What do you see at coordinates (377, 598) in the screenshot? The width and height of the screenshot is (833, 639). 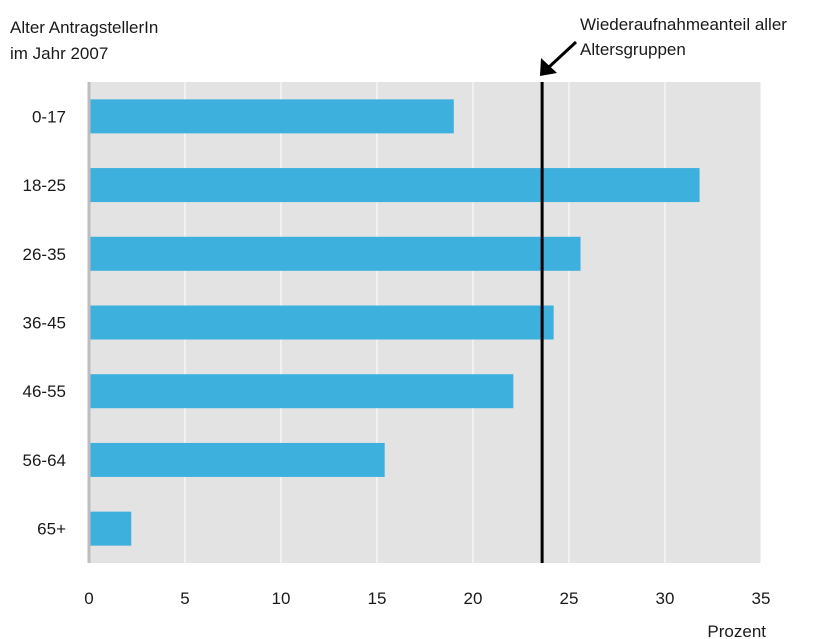 I see `x-tick-label: 15` at bounding box center [377, 598].